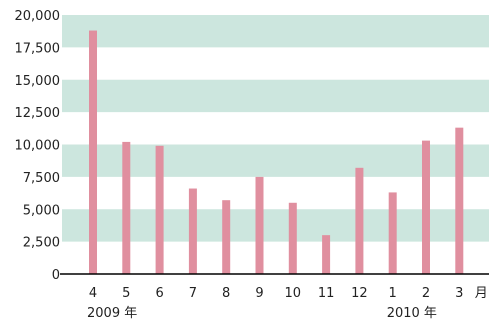 Image resolution: width=489 pixels, height=321 pixels. What do you see at coordinates (459, 293) in the screenshot?
I see `x-tick-label: 3` at bounding box center [459, 293].